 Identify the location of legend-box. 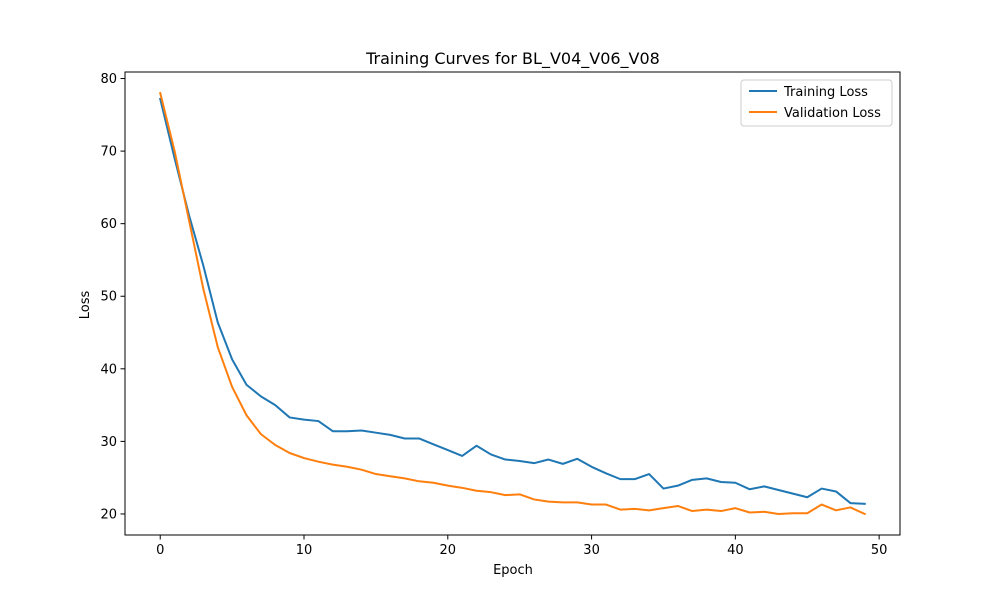
(816, 103).